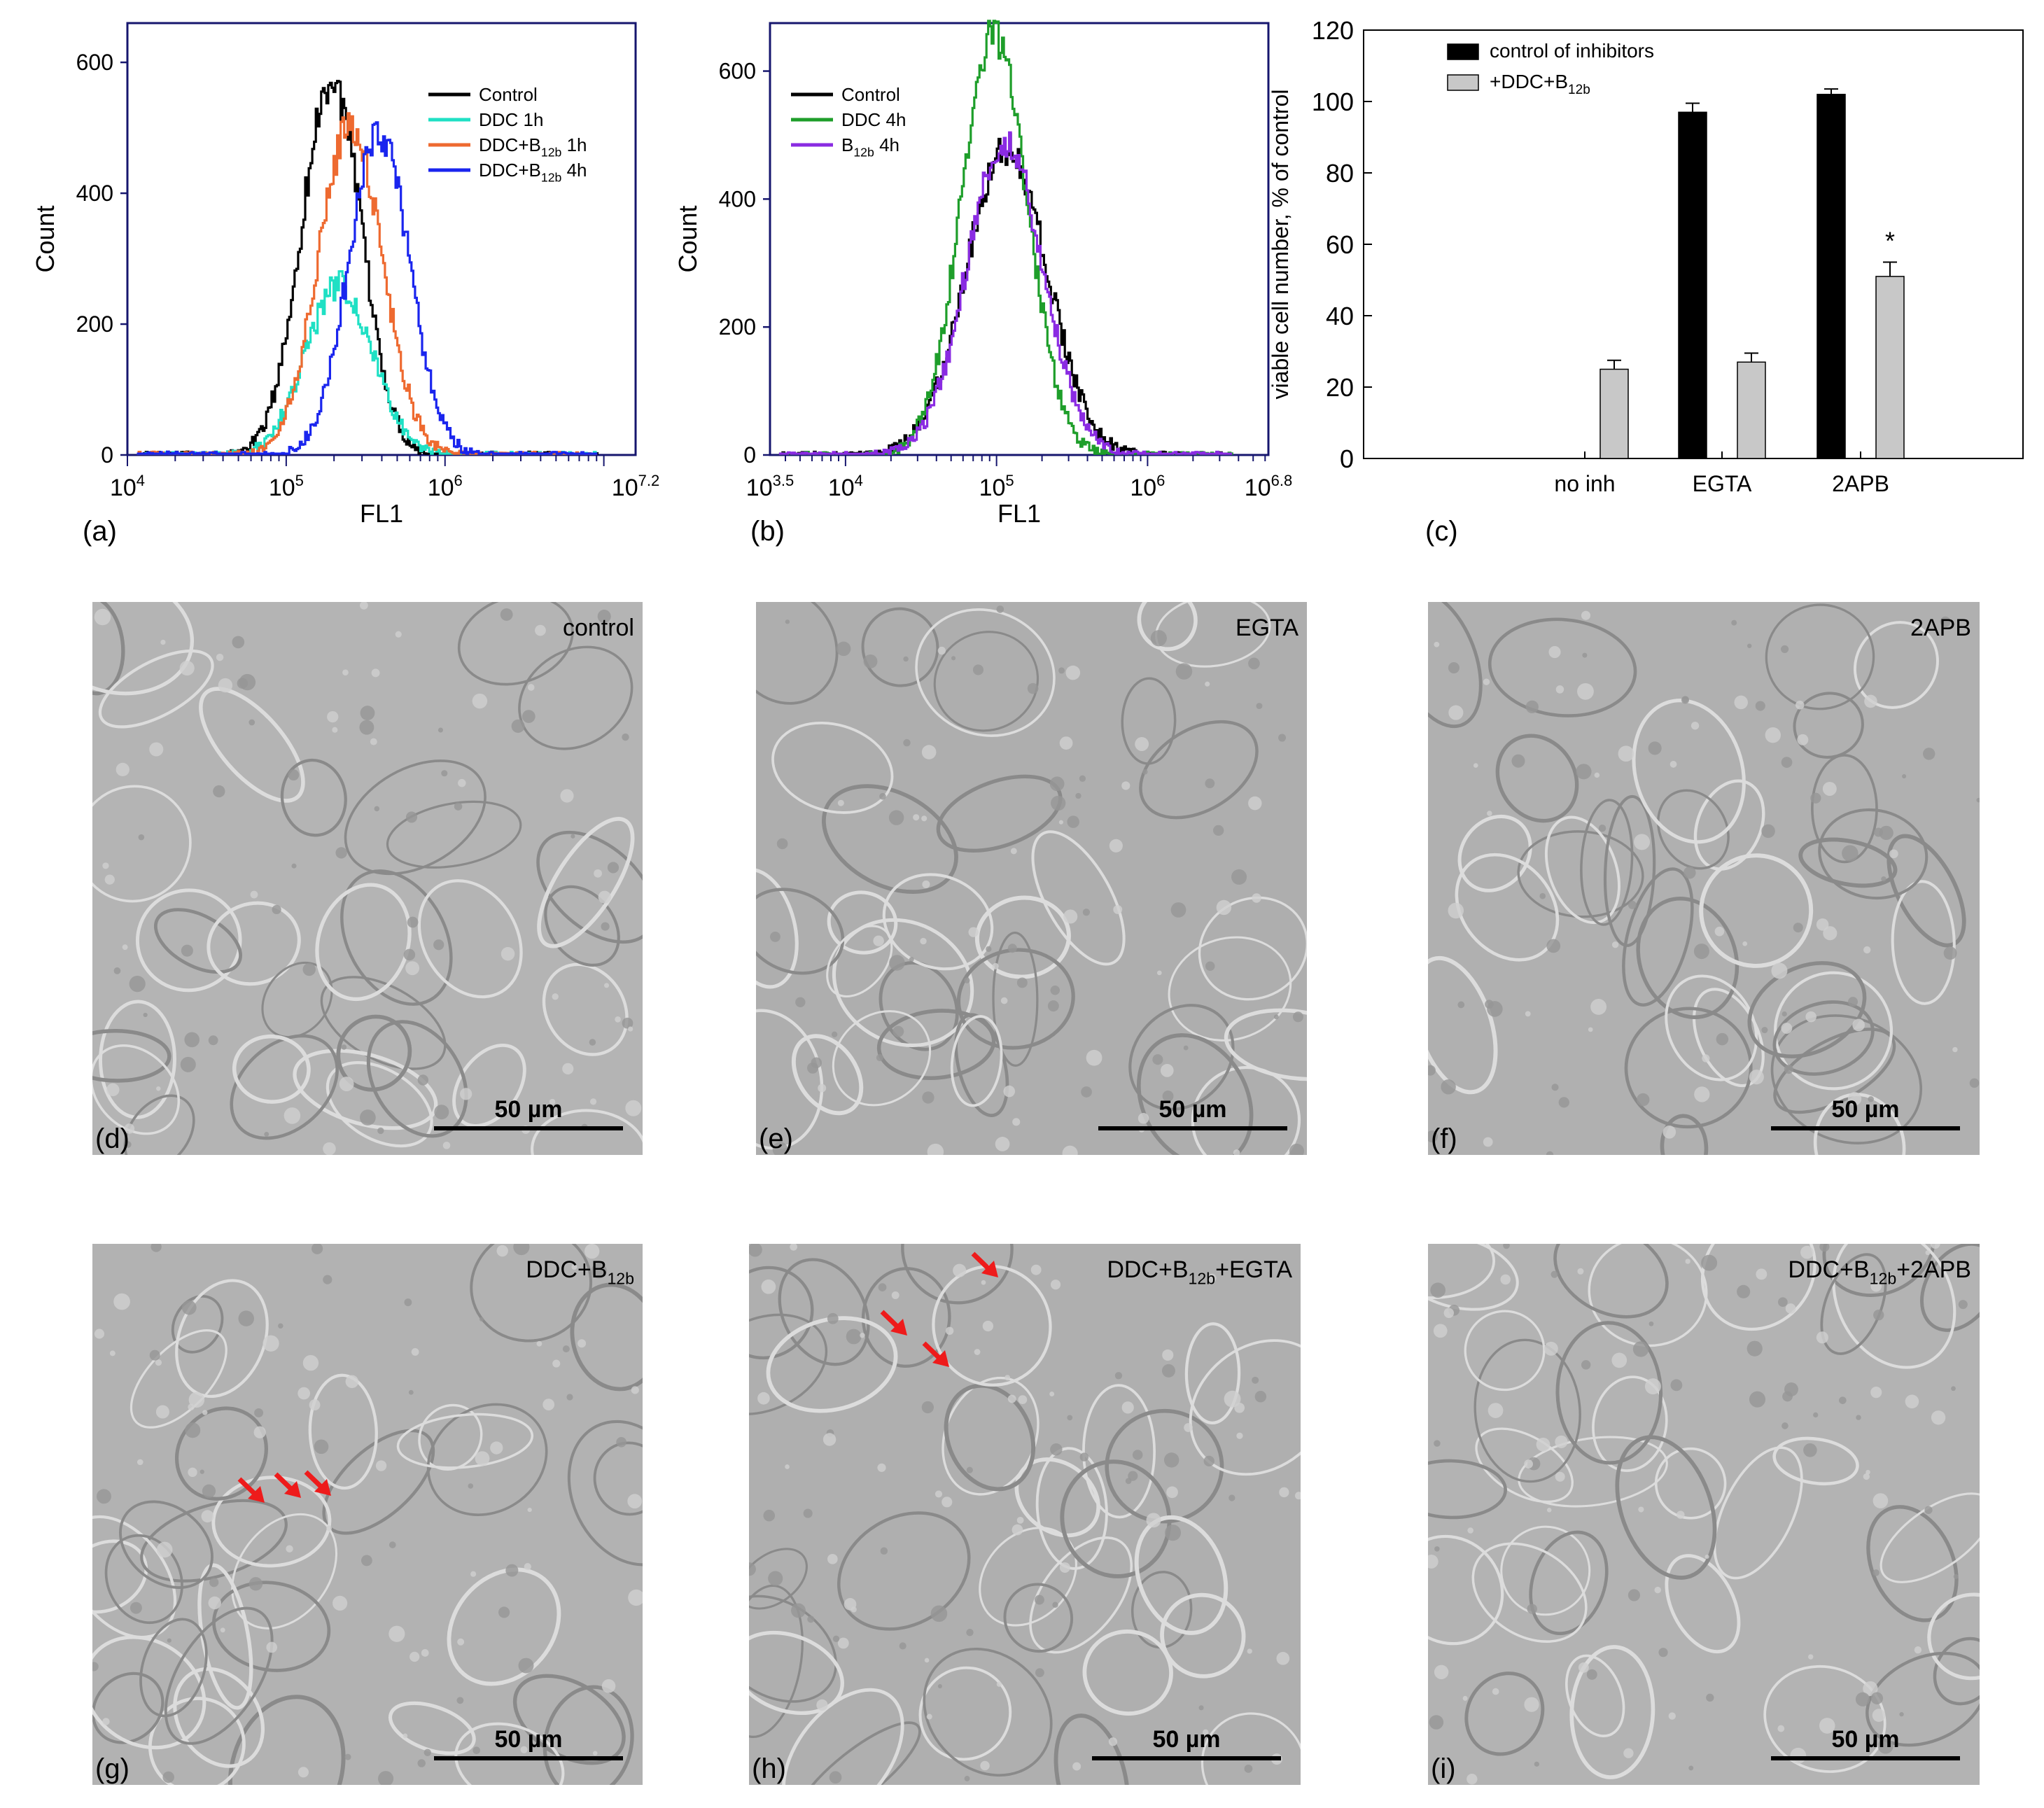 Image resolution: width=2044 pixels, height=1808 pixels. Describe the element at coordinates (107, 455) in the screenshot. I see `y-tick-label: 0` at that location.